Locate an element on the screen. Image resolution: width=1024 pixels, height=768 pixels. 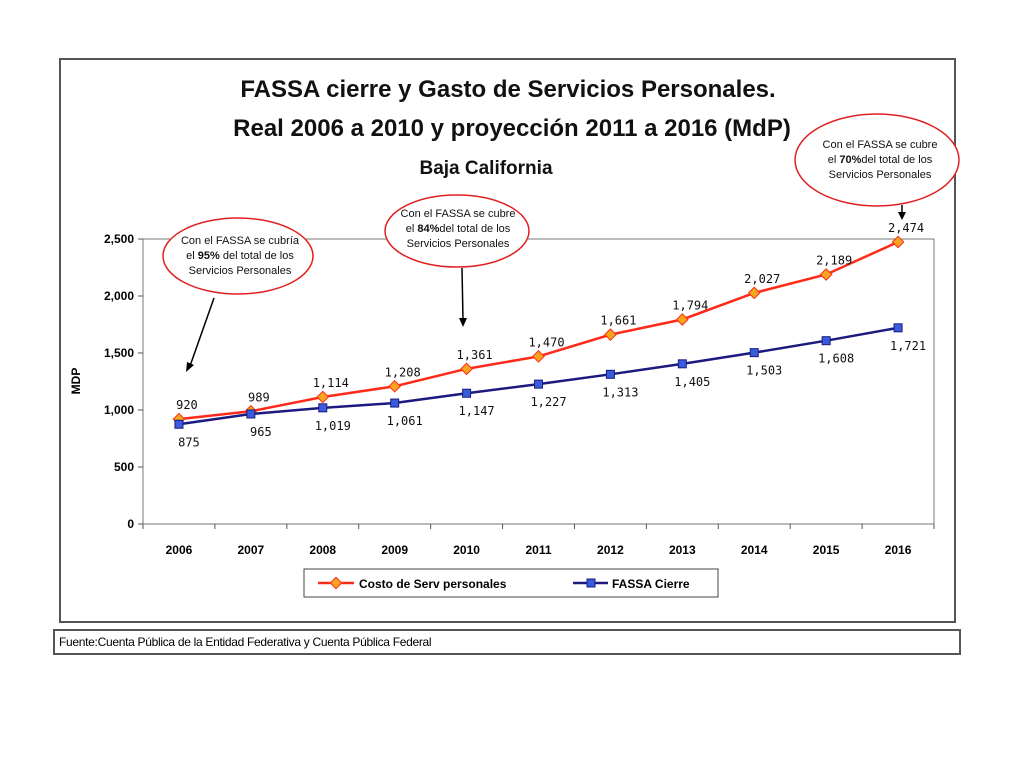
data-label-fassa: 1,019 is located at coordinates (333, 426).